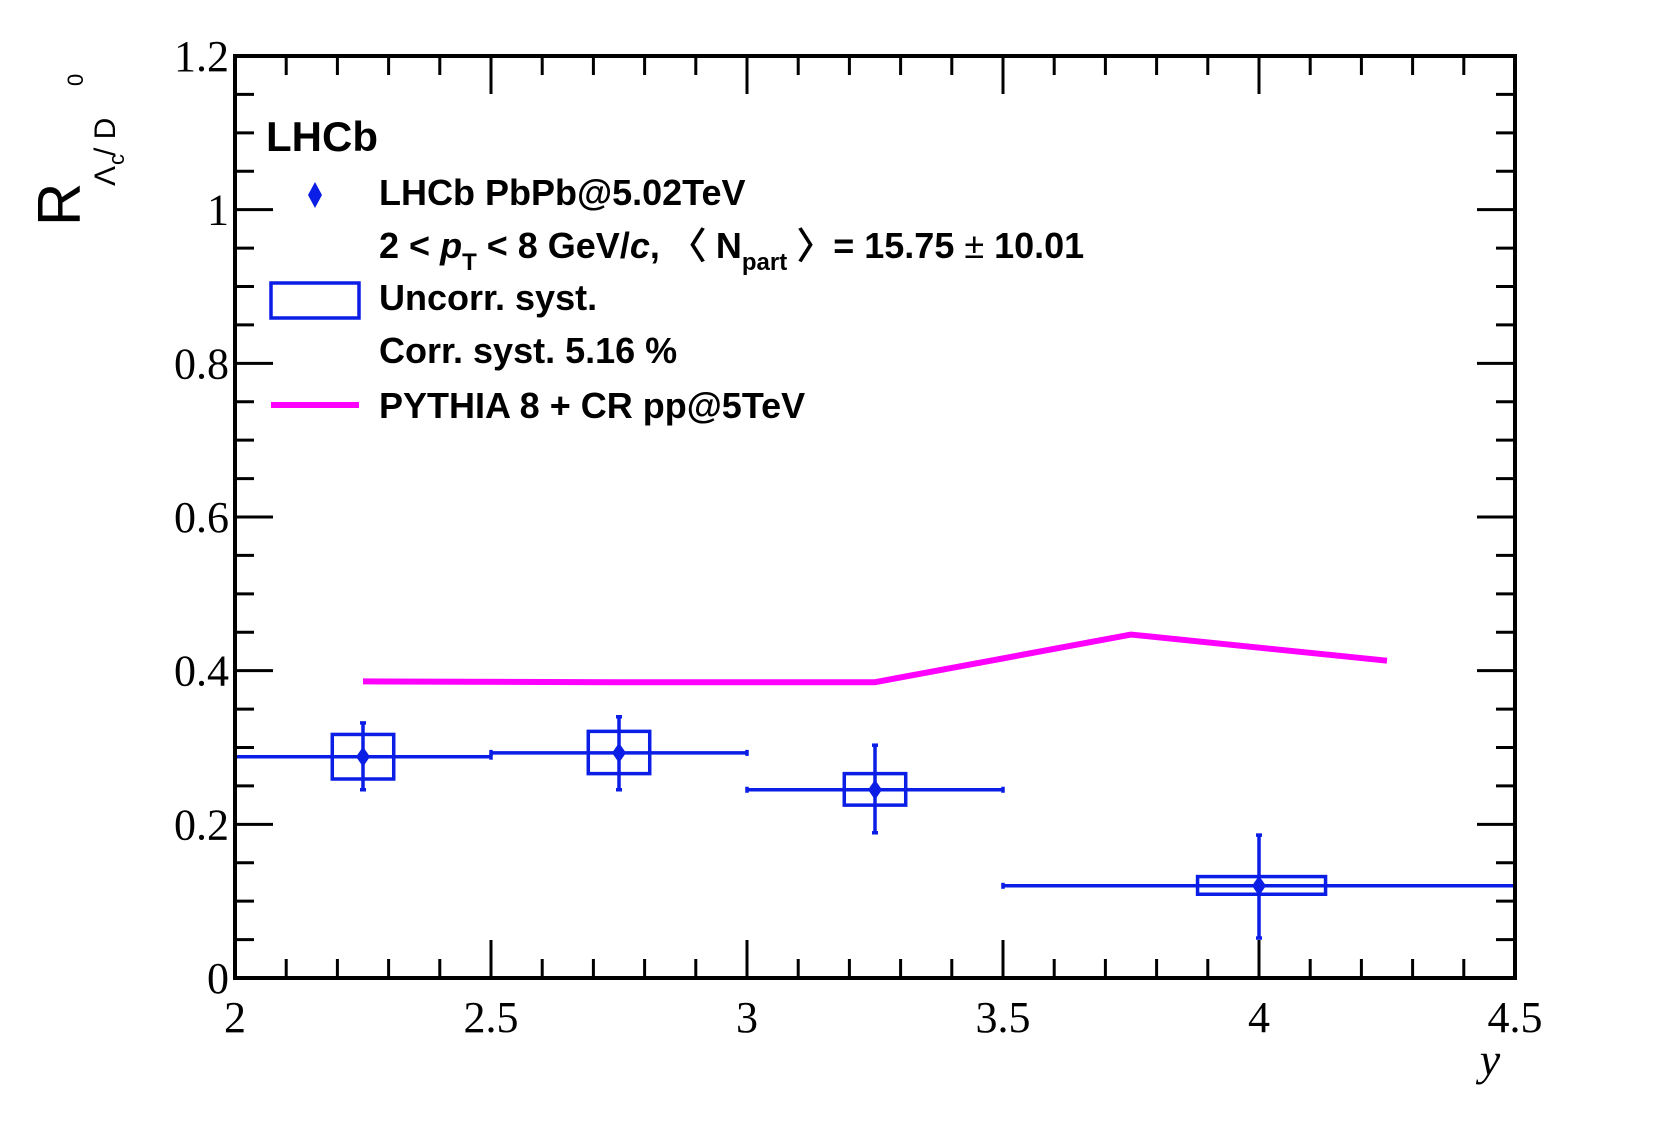 Image resolution: width=1661 pixels, height=1130 pixels. I want to click on y-axis-title-sup: 0, so click(75, 80).